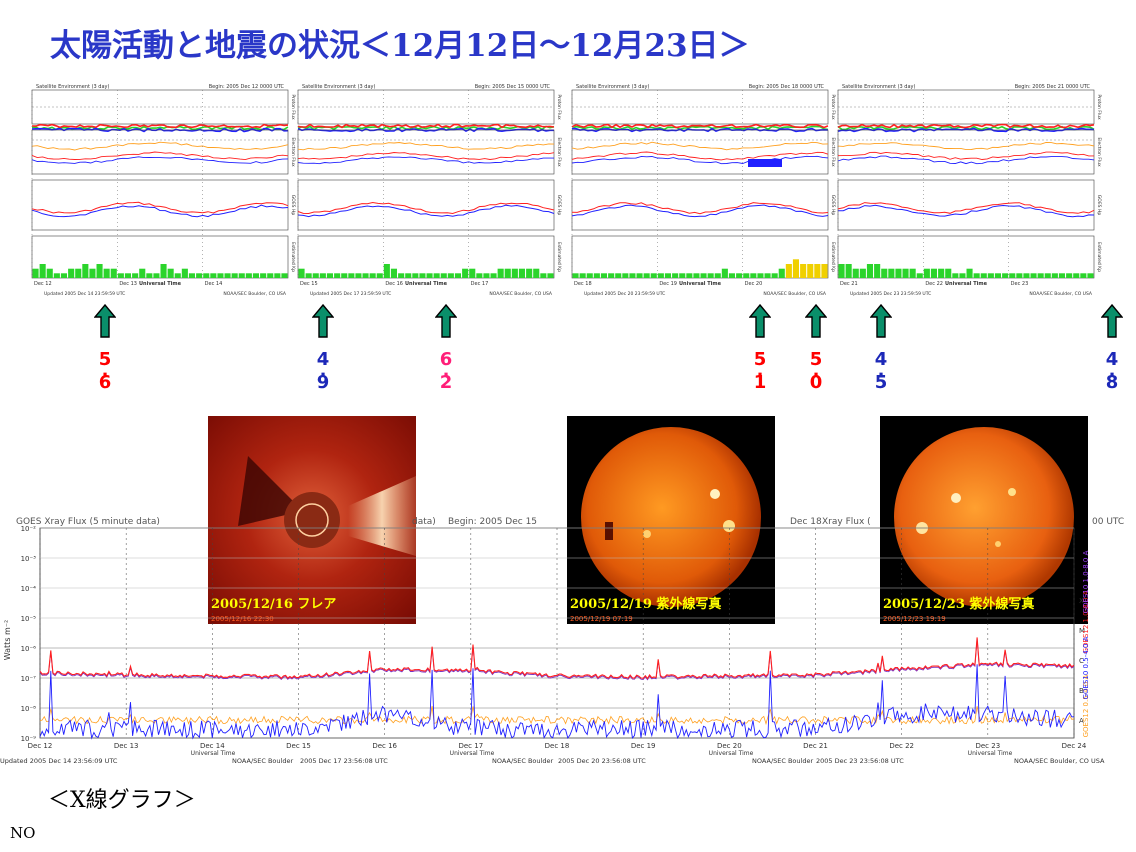 The height and width of the screenshot is (852, 1136). What do you see at coordinates (965, 155) in the screenshot?
I see `electron-flux-line` at bounding box center [965, 155].